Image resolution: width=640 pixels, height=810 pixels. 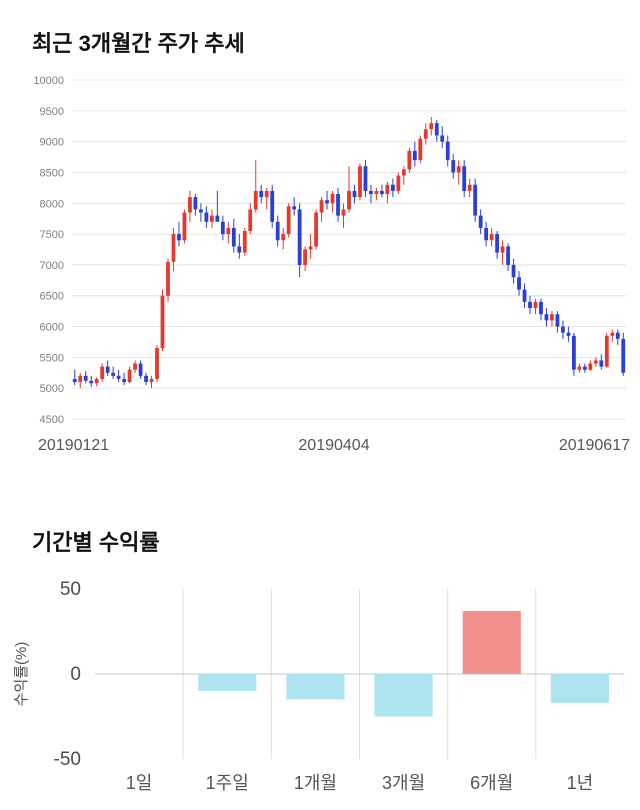 I want to click on price-chart-x-axis: 20190121 20190404 20190617, so click(x=320, y=444).